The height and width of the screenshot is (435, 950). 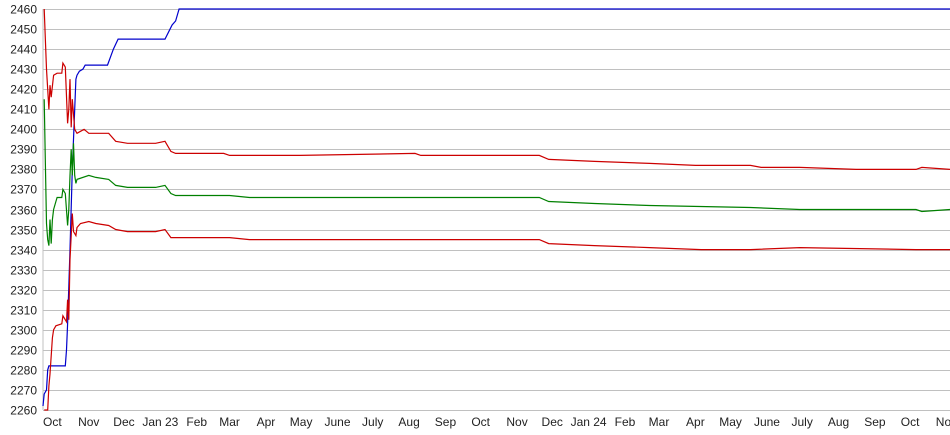 What do you see at coordinates (23, 411) in the screenshot?
I see `y-tick-label: 2260` at bounding box center [23, 411].